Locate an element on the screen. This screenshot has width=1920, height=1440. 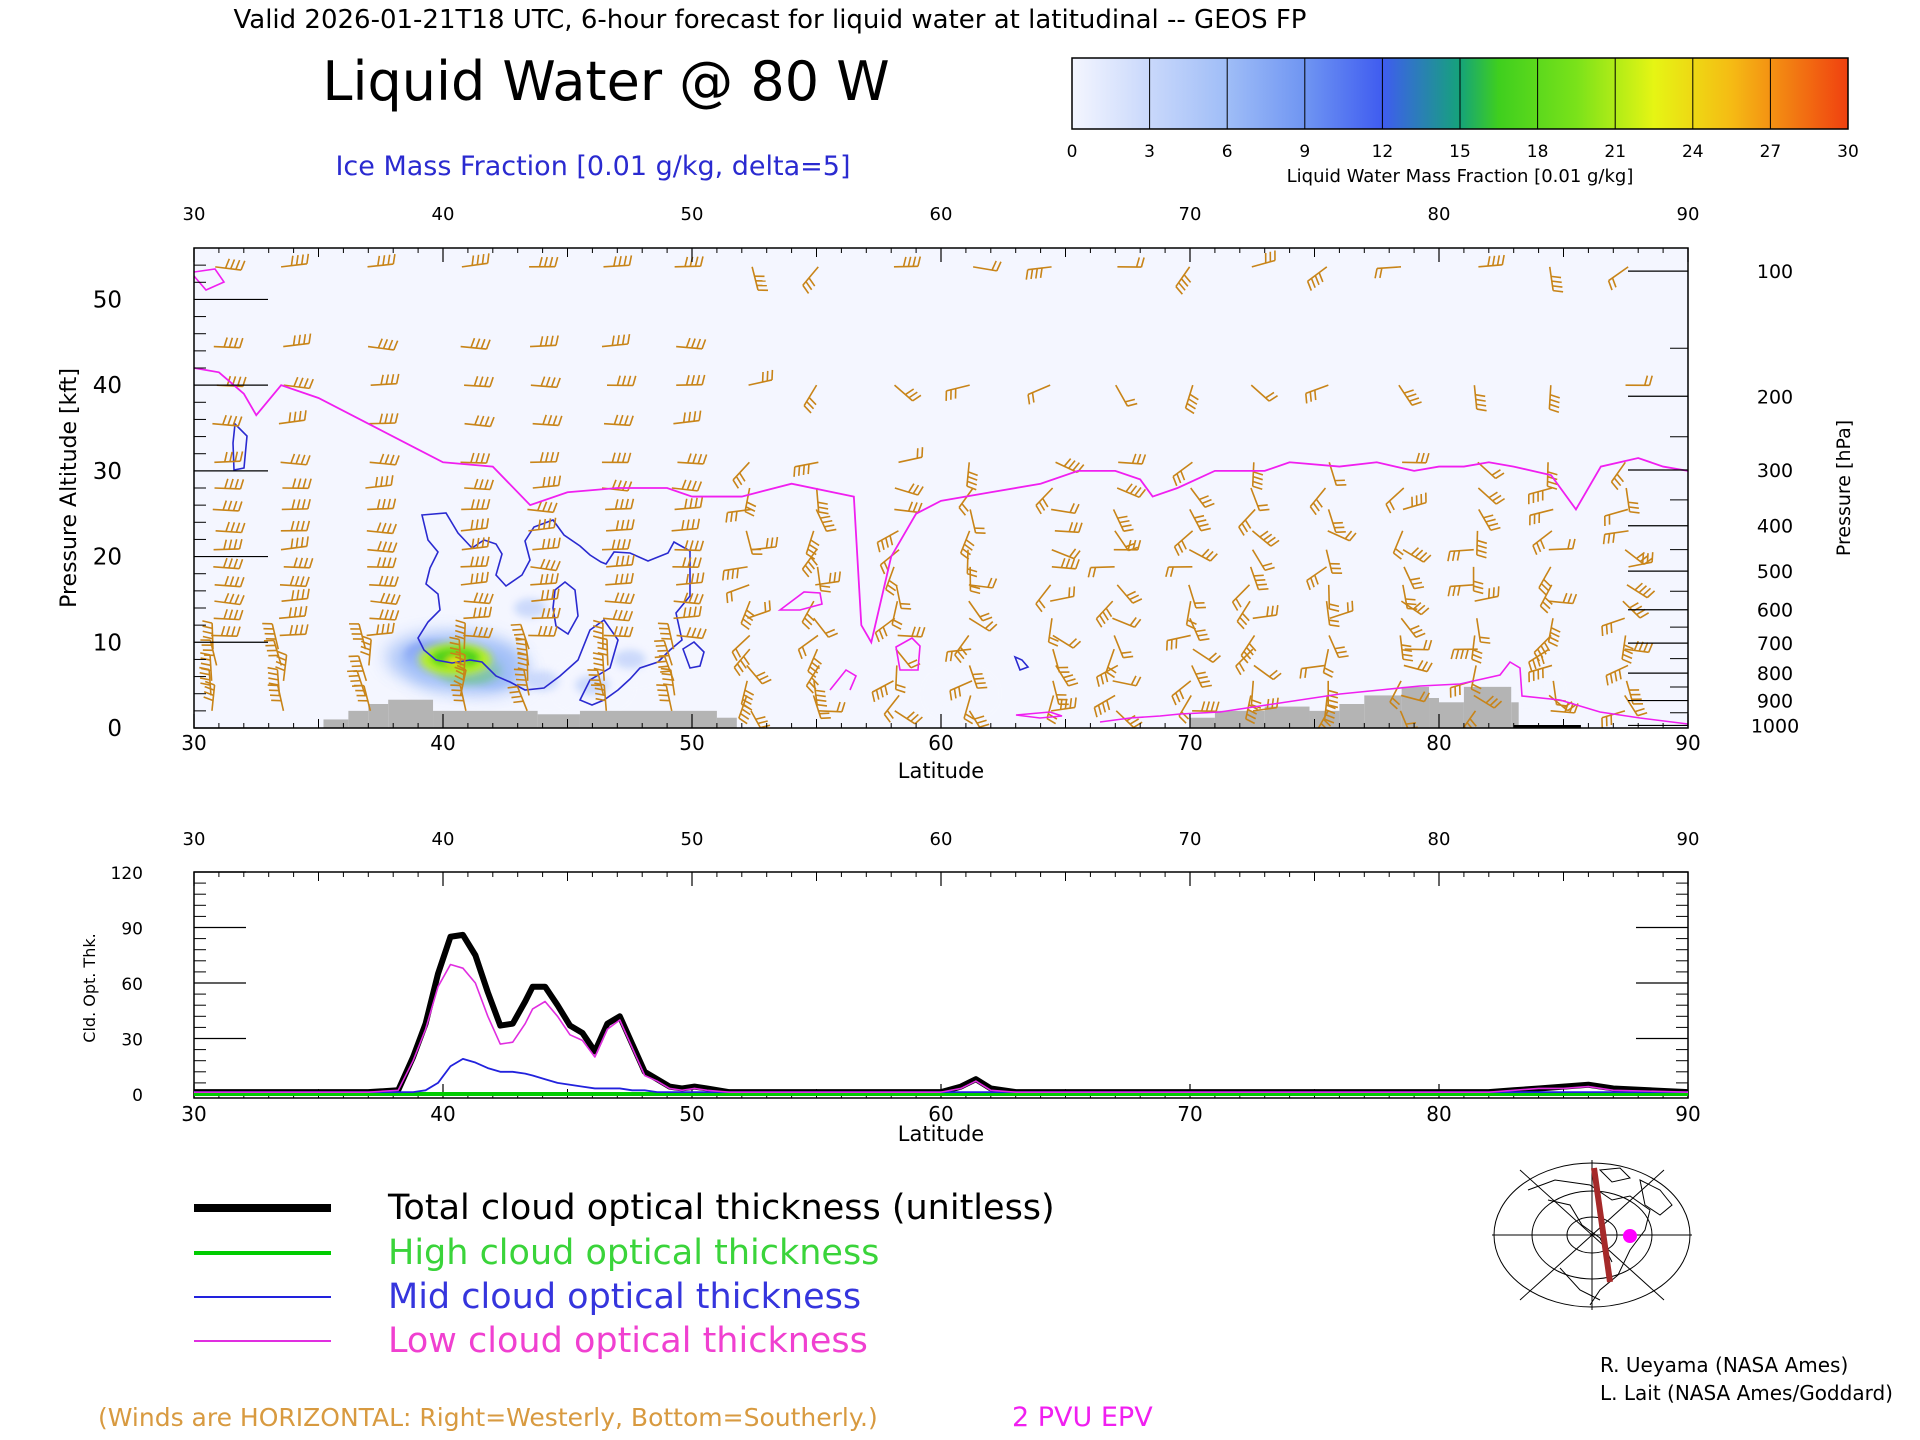
terrain-bar is located at coordinates (411, 713).